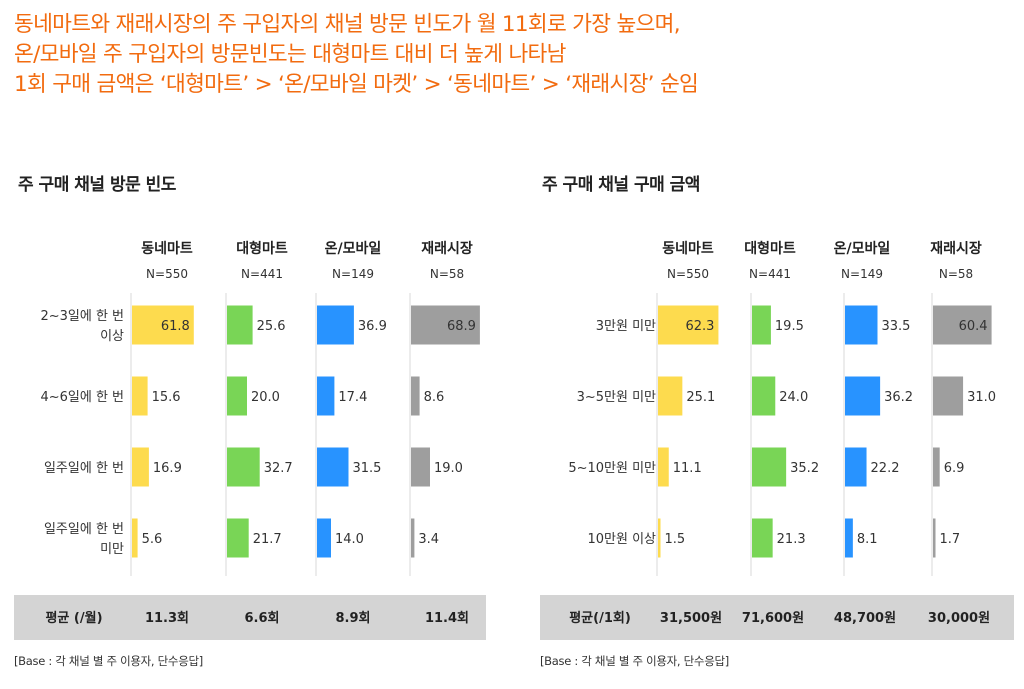 The width and height of the screenshot is (1024, 689). I want to click on chart-1-bar-value-label-0-3: 5.6, so click(152, 539).